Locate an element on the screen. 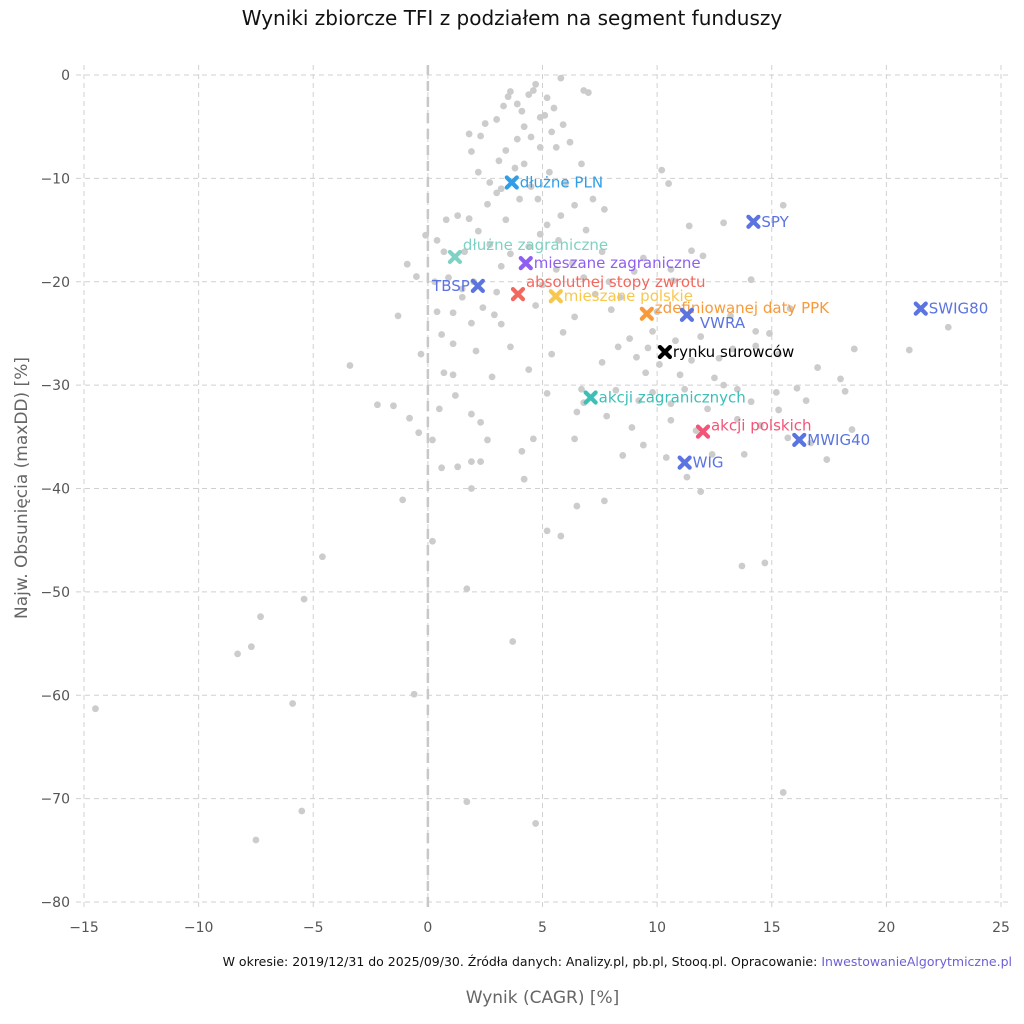 Image resolution: width=1024 pixels, height=1024 pixels. x-tick-label: −15 is located at coordinates (84, 928).